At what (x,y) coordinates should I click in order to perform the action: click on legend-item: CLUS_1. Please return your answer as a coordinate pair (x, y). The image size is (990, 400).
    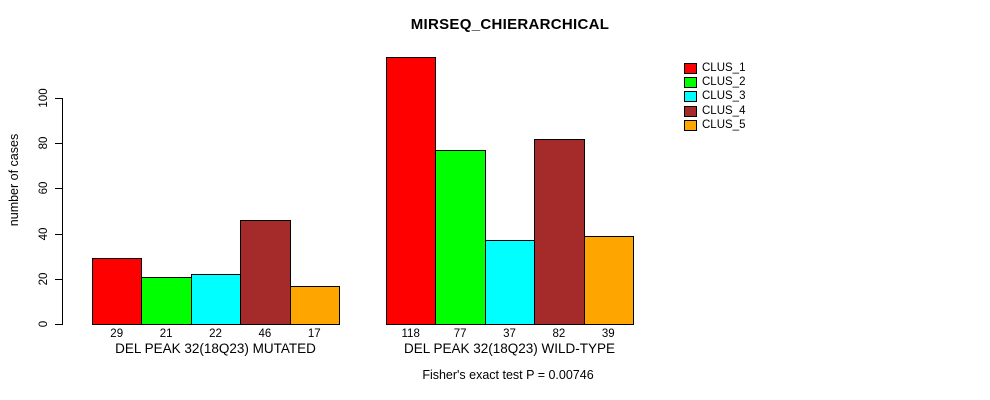
    Looking at the image, I should click on (714, 68).